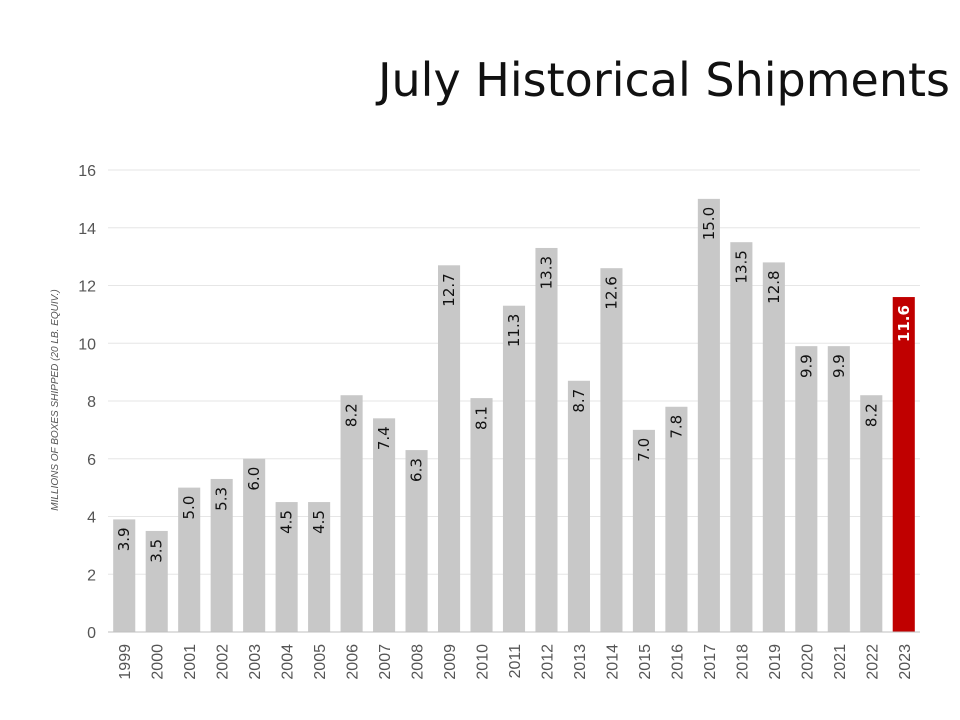 The width and height of the screenshot is (960, 720). I want to click on x-tick-label-2007: 2007, so click(385, 662).